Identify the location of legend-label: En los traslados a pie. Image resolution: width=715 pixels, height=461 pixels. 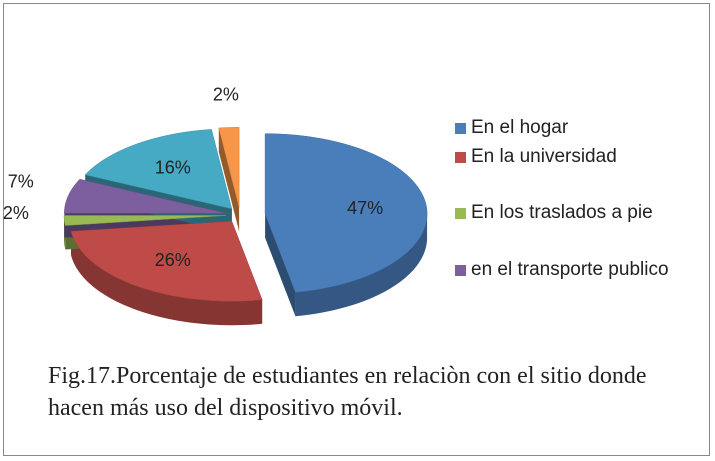
(562, 212).